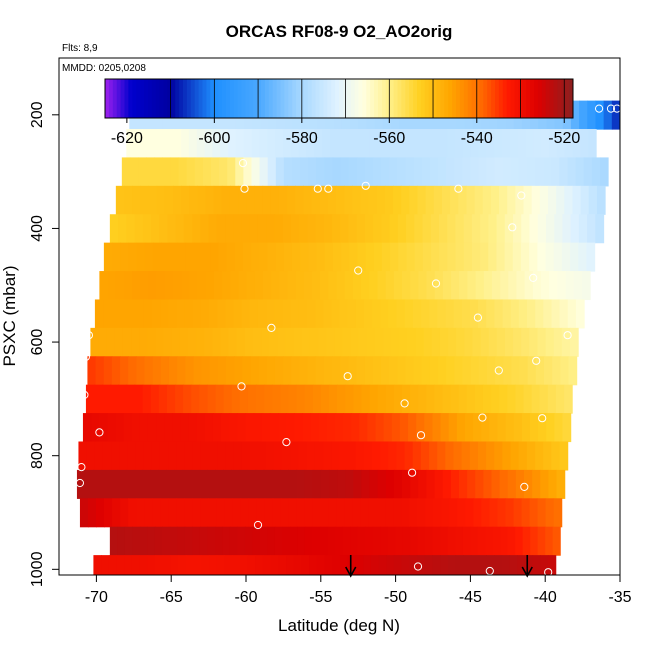 This screenshot has width=650, height=650. Describe the element at coordinates (9, 315) in the screenshot. I see `y-axis-label: PSXC (mbar)` at that location.